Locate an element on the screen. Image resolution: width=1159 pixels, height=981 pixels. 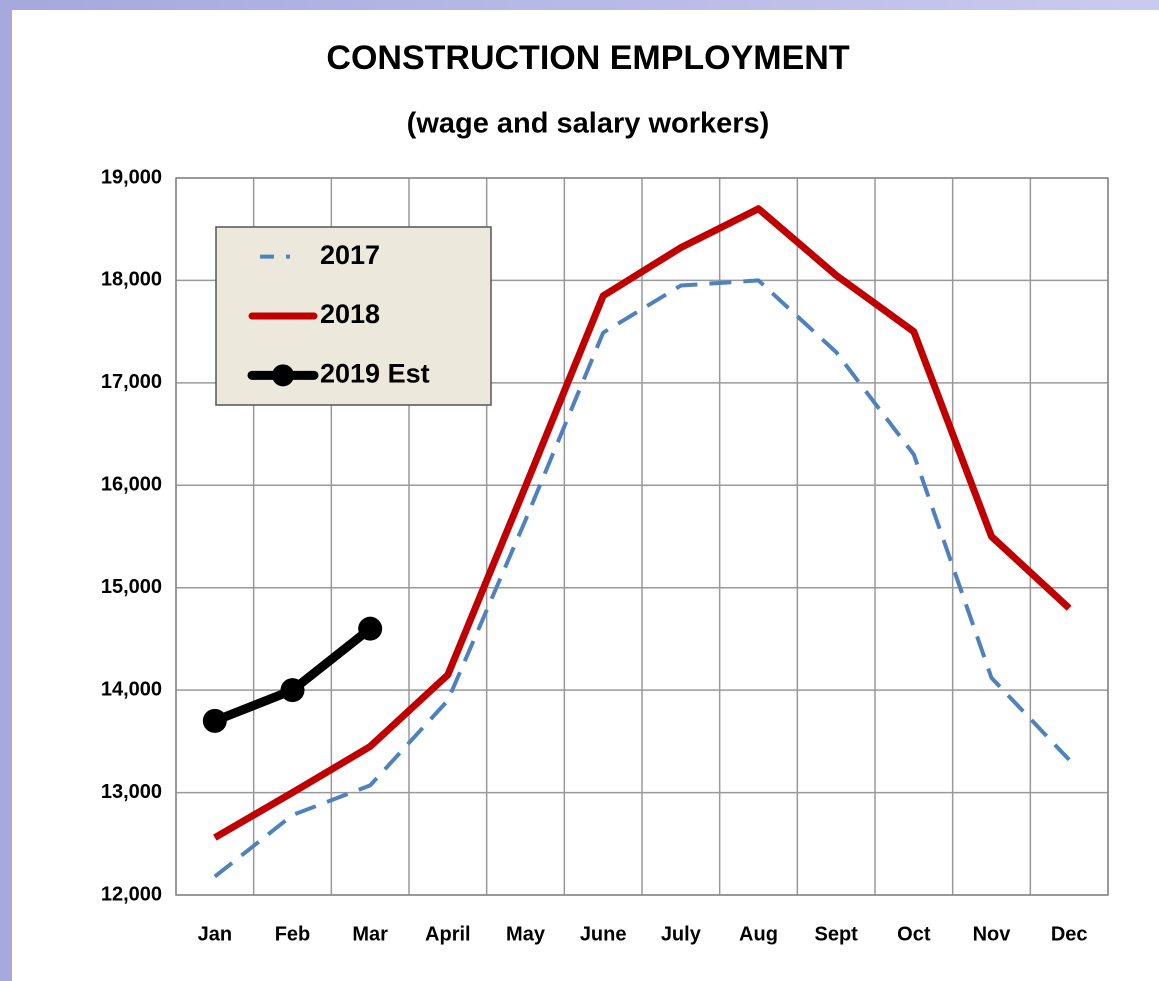
y-tick-label: 17,000 is located at coordinates (131, 382).